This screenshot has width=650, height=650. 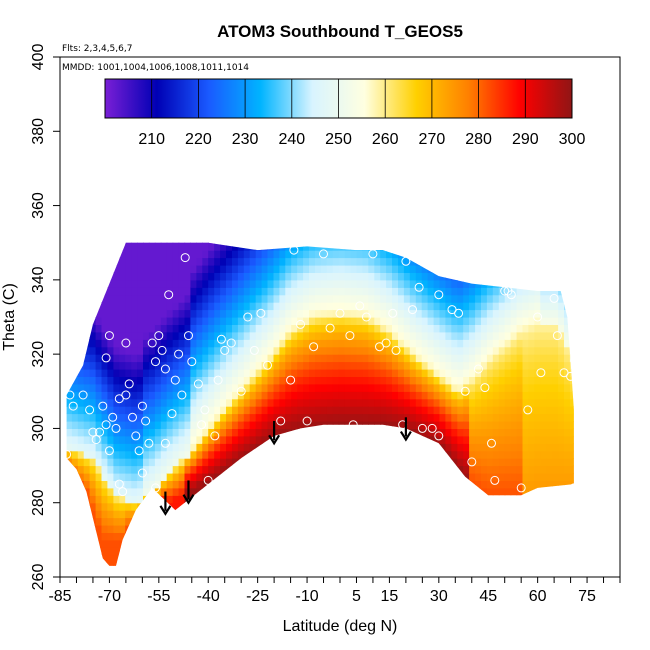 I want to click on colorbar-tick-label: 240, so click(x=291, y=139).